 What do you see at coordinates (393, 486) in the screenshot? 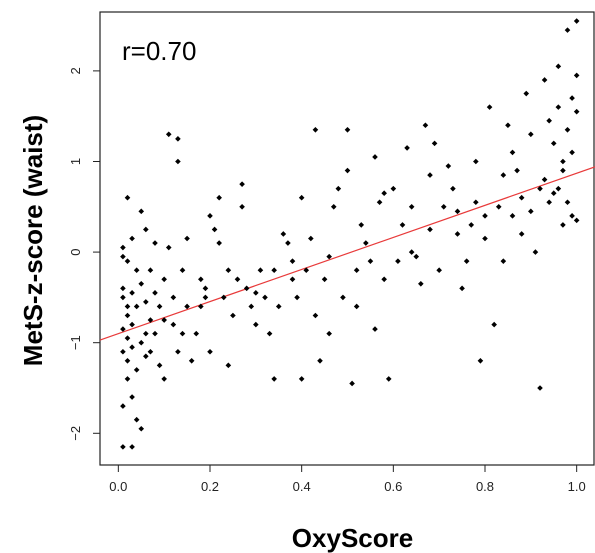
I see `x-tick-label: 0.6` at bounding box center [393, 486].